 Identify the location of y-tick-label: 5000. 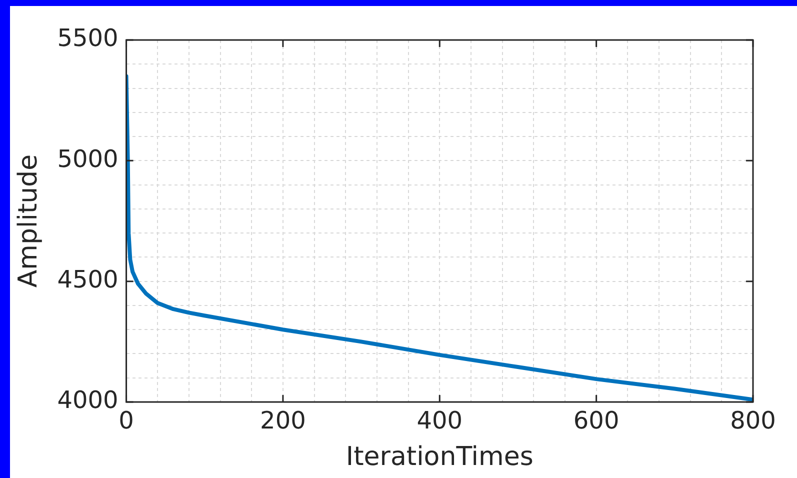
(87, 158).